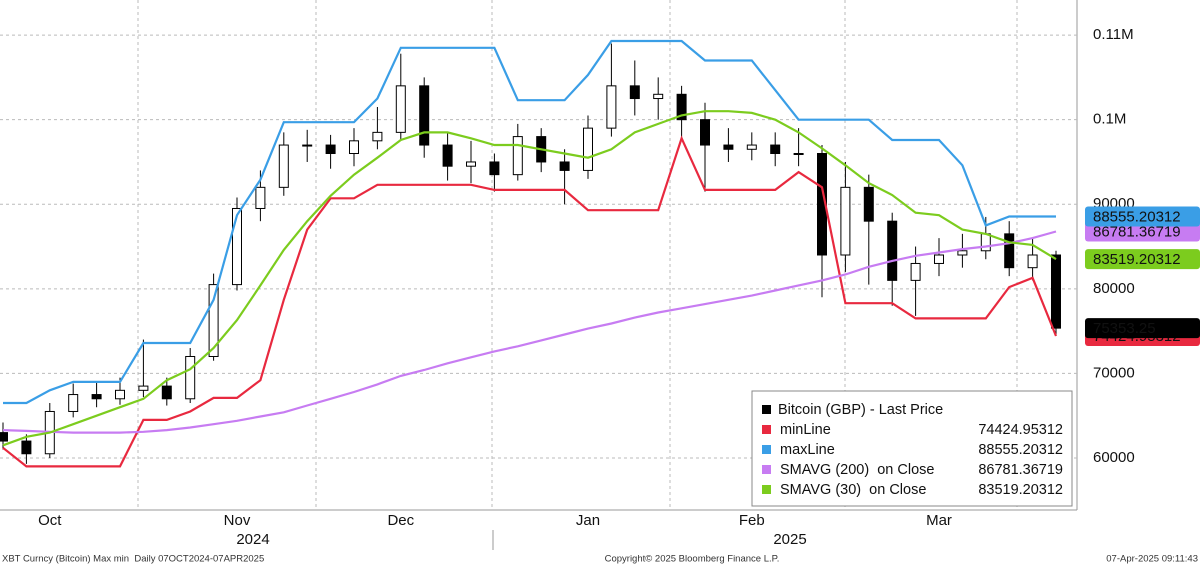  What do you see at coordinates (1124, 328) in the screenshot?
I see `value-tag-label: 75353.25` at bounding box center [1124, 328].